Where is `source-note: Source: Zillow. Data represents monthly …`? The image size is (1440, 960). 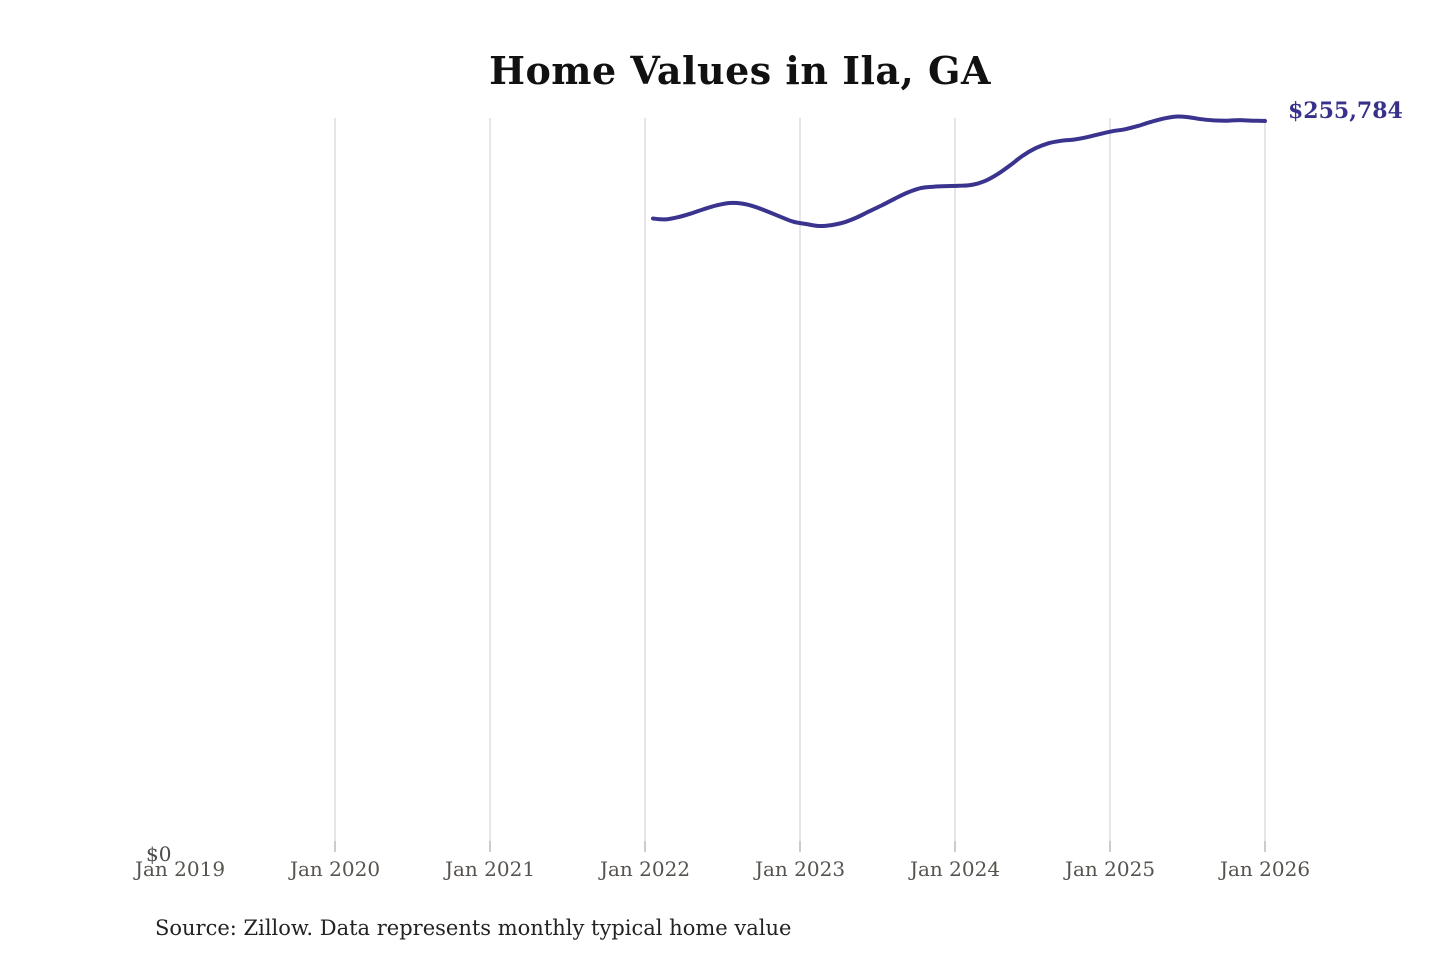 source-note: Source: Zillow. Data represents monthly … is located at coordinates (473, 928).